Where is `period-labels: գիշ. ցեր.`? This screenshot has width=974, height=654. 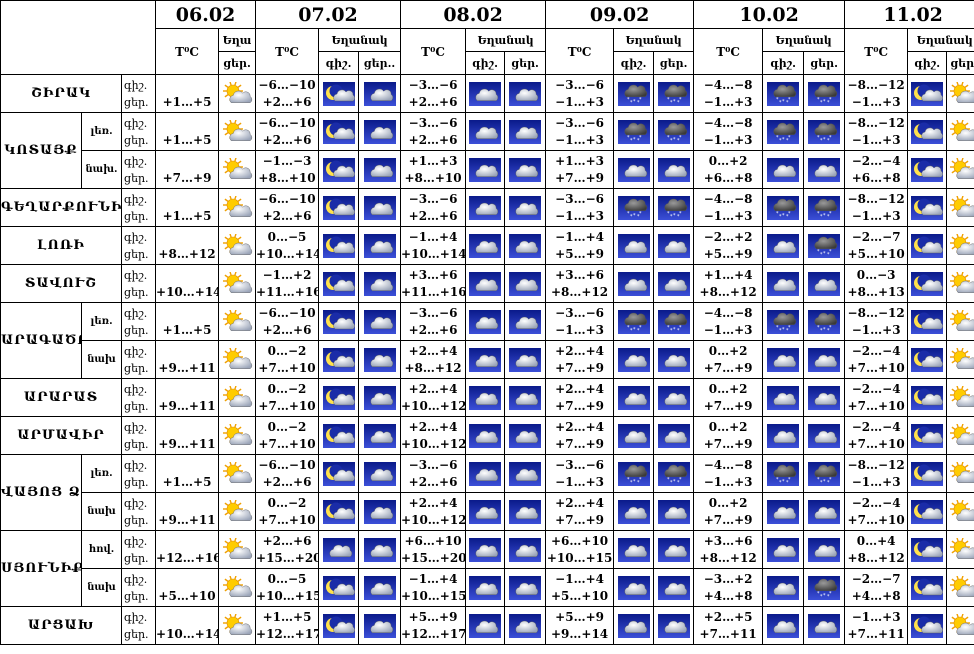 period-labels: գիշ. ցեր. is located at coordinates (138, 397).